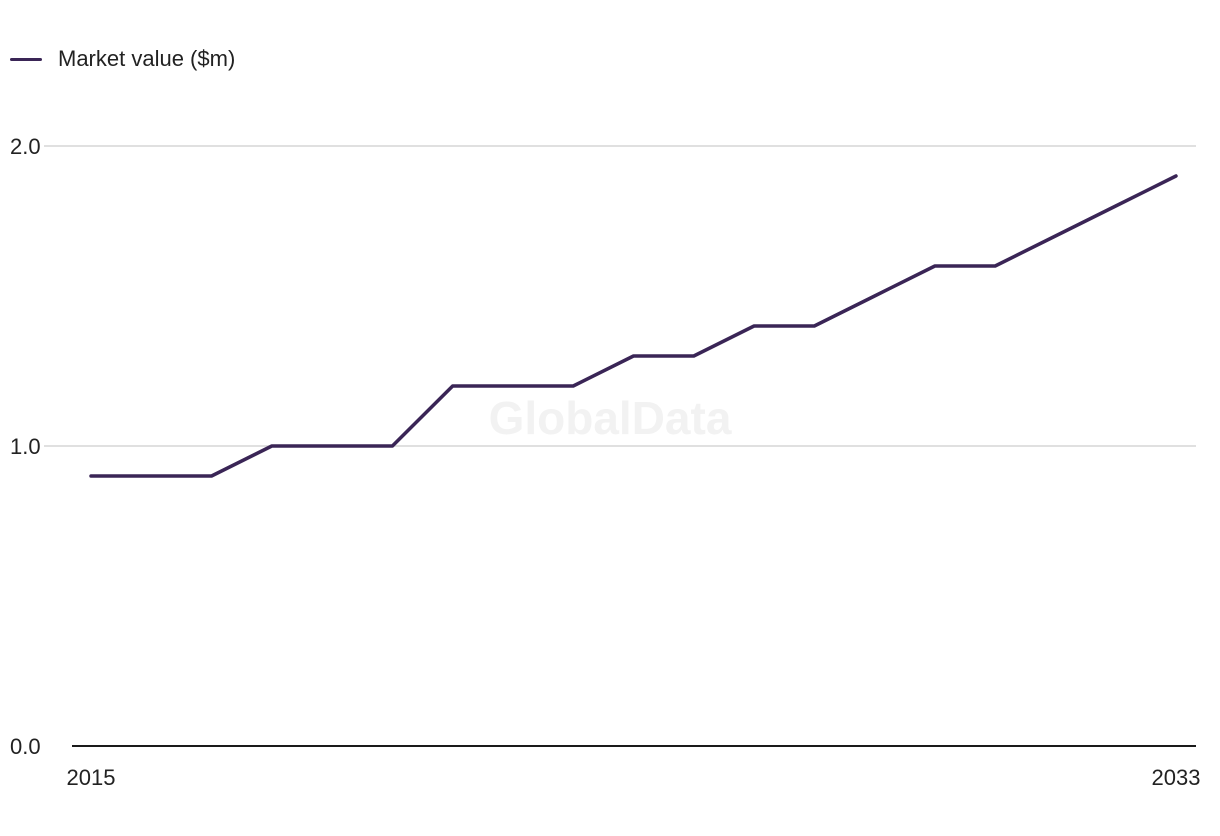 This screenshot has height=836, width=1220. What do you see at coordinates (25, 446) in the screenshot?
I see `y-tick-label: 1.0` at bounding box center [25, 446].